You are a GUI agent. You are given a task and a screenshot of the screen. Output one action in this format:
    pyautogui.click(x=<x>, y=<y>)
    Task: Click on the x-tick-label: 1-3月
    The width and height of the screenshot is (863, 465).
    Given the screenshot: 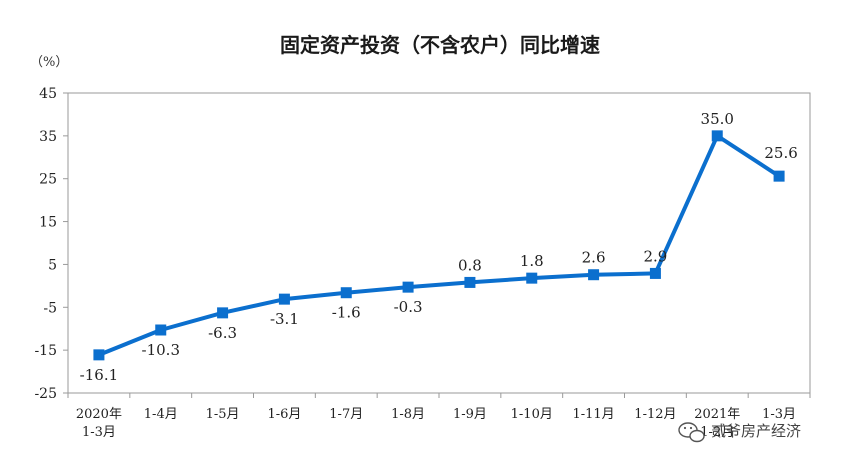 What is the action you would take?
    pyautogui.click(x=779, y=414)
    